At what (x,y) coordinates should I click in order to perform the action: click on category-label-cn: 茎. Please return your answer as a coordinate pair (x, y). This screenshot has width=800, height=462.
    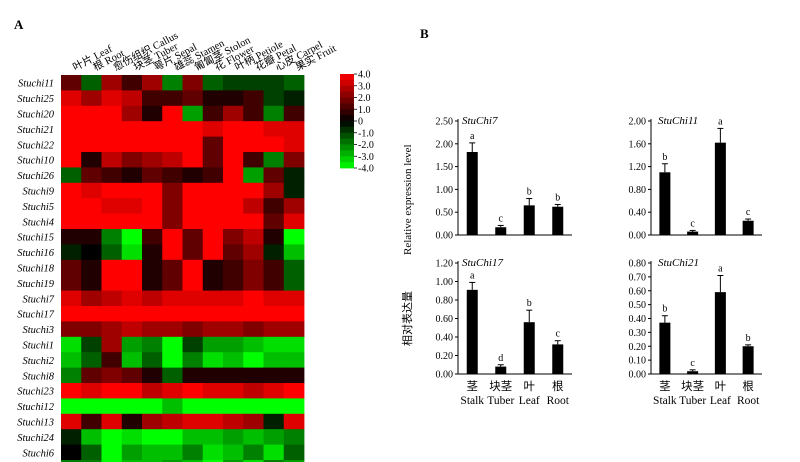
    Looking at the image, I should click on (665, 386).